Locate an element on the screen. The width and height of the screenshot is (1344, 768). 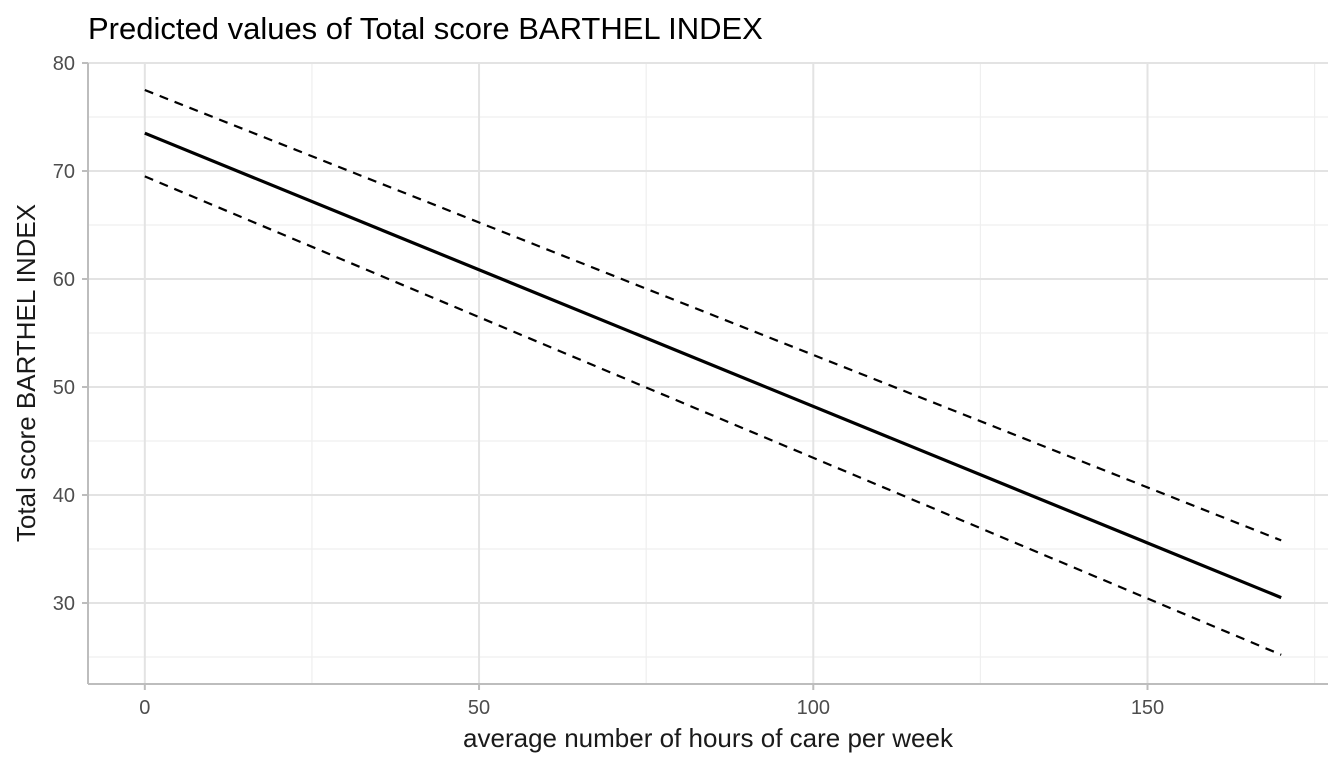
x-tick-label: 100 is located at coordinates (813, 708).